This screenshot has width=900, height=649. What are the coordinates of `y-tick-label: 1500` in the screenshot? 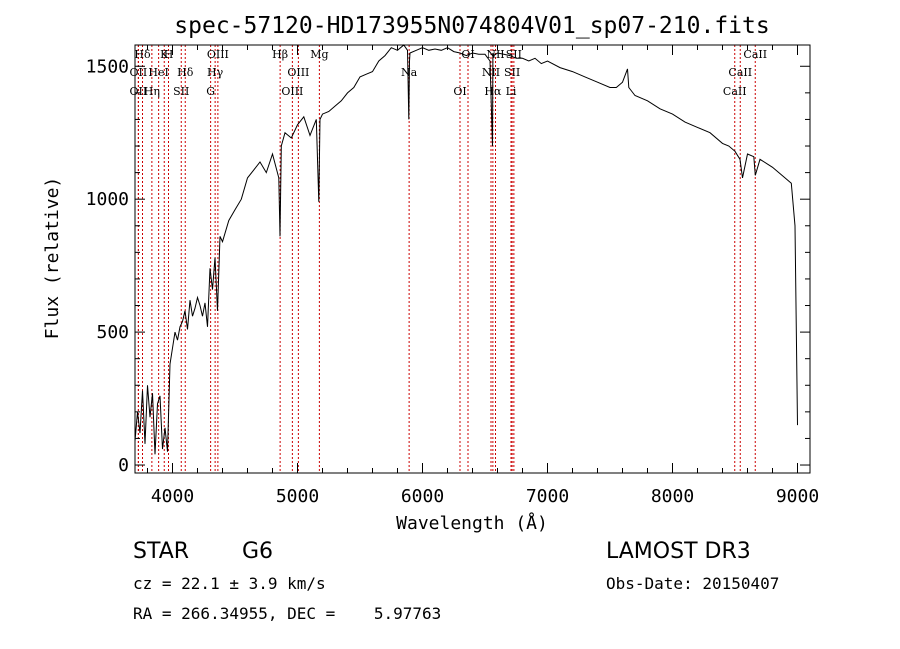 It's located at (107, 66).